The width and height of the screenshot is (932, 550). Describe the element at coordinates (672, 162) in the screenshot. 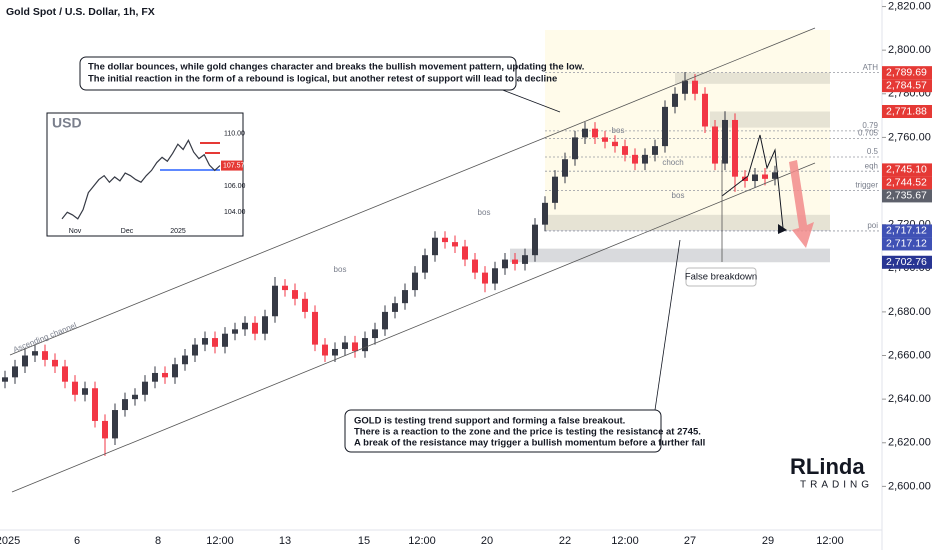

I see `annotation: choch` at that location.